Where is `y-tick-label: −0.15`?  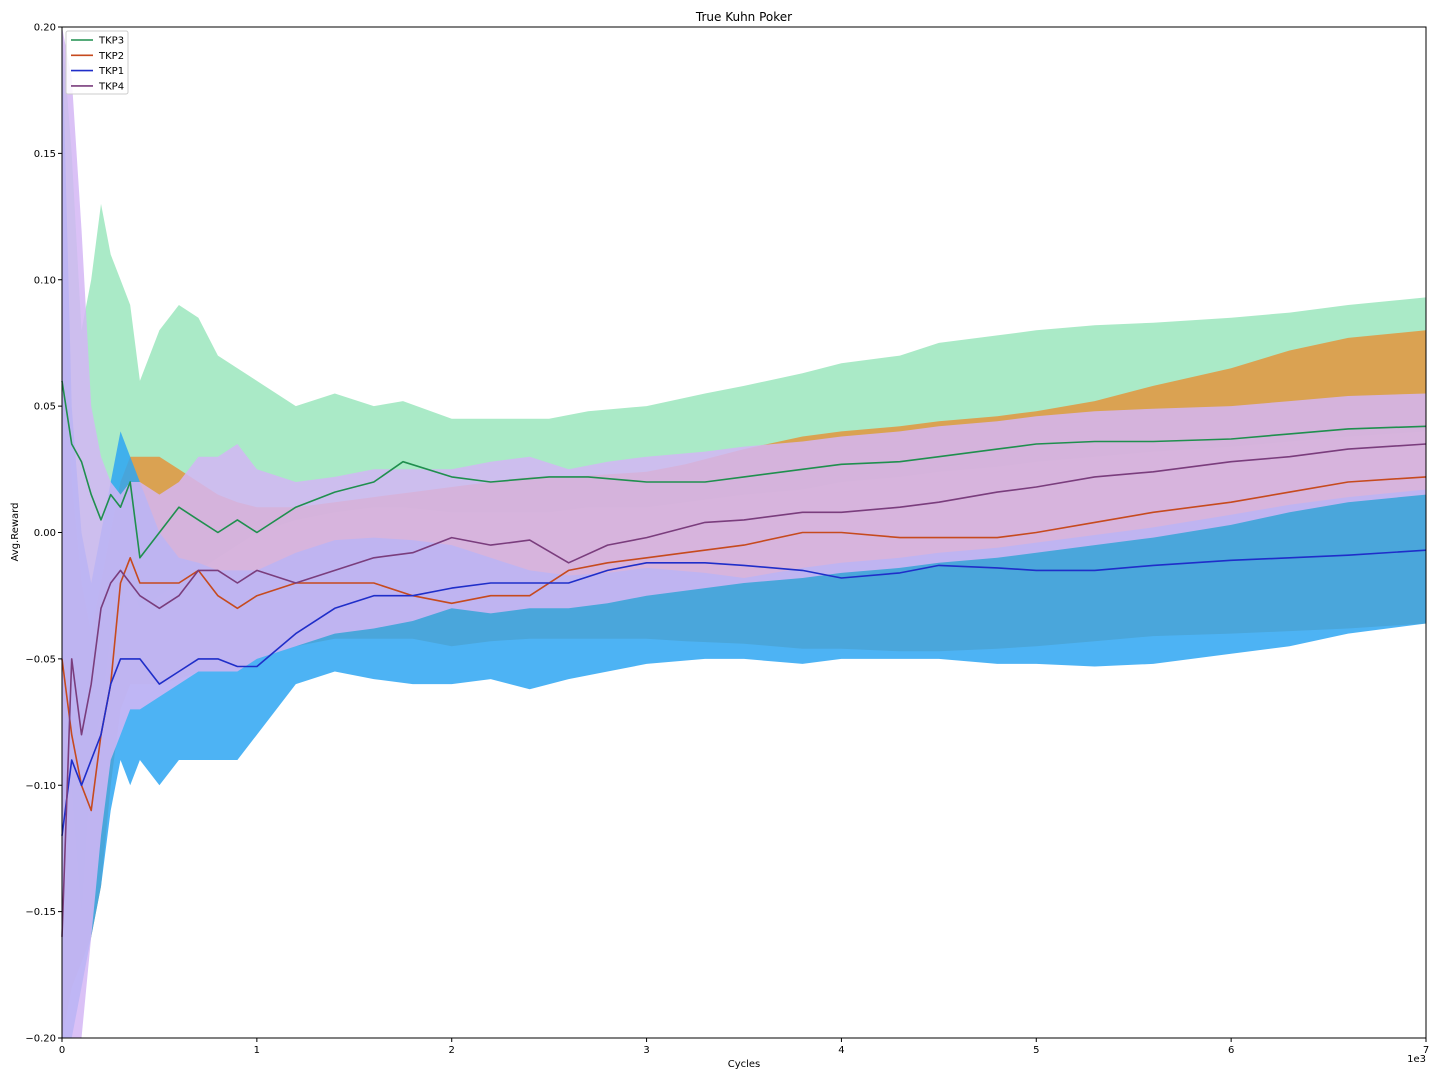 y-tick-label: −0.15 is located at coordinates (40, 912).